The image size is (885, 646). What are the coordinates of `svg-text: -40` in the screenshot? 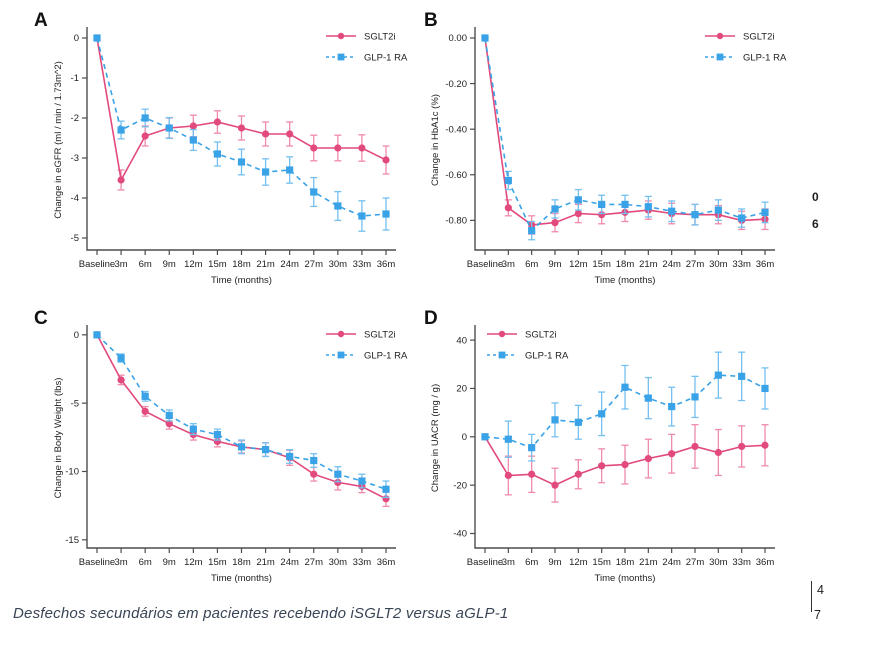 It's located at (460, 534).